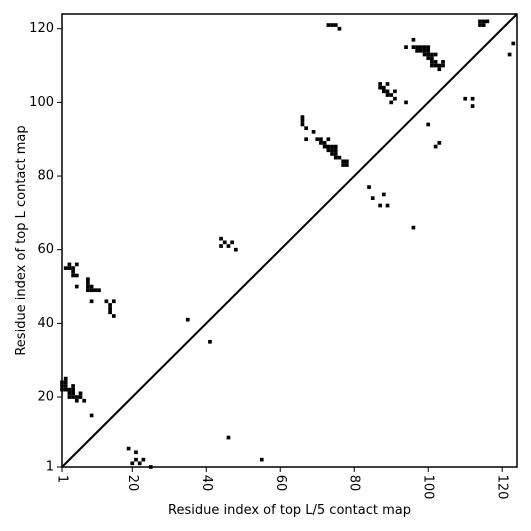 This screenshot has height=531, width=531. What do you see at coordinates (41, 102) in the screenshot?
I see `y-tick-label: 100` at bounding box center [41, 102].